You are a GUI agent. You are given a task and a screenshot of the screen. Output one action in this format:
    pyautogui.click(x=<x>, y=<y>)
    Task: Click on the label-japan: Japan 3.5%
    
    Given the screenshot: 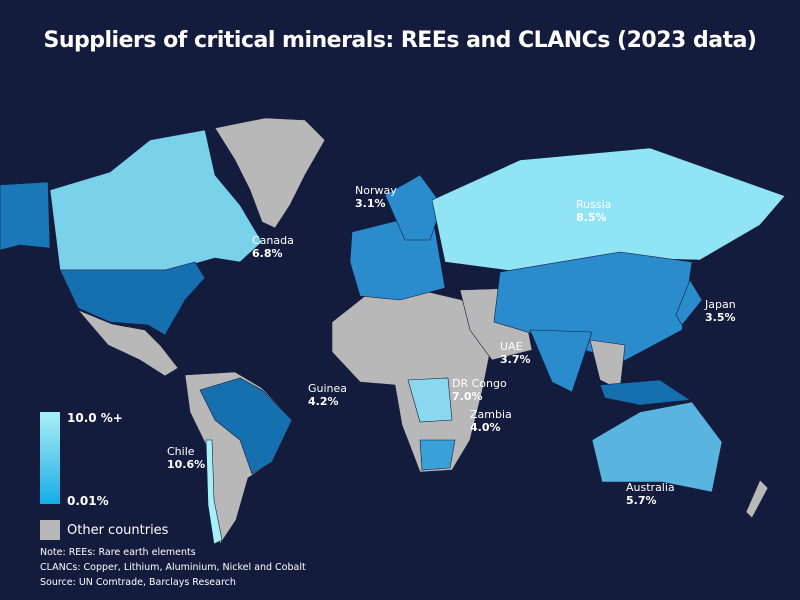 What is the action you would take?
    pyautogui.click(x=720, y=311)
    